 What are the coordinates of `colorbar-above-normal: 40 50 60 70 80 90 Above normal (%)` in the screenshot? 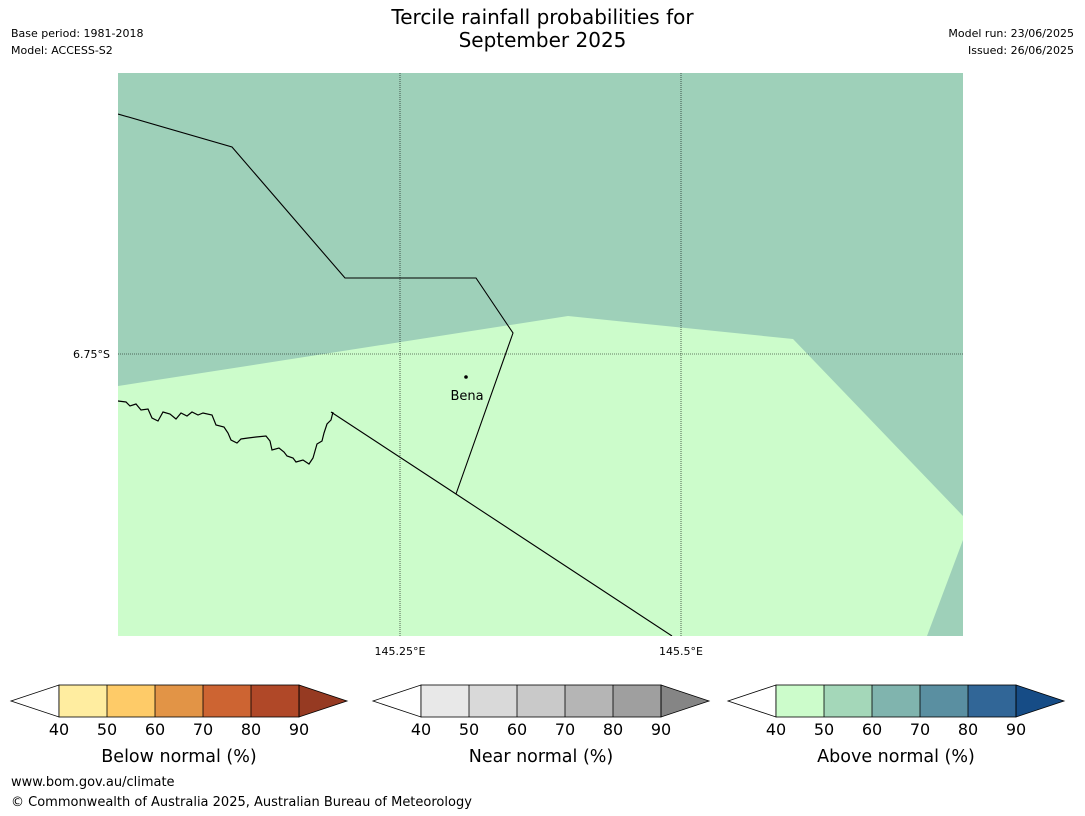 It's located at (896, 725).